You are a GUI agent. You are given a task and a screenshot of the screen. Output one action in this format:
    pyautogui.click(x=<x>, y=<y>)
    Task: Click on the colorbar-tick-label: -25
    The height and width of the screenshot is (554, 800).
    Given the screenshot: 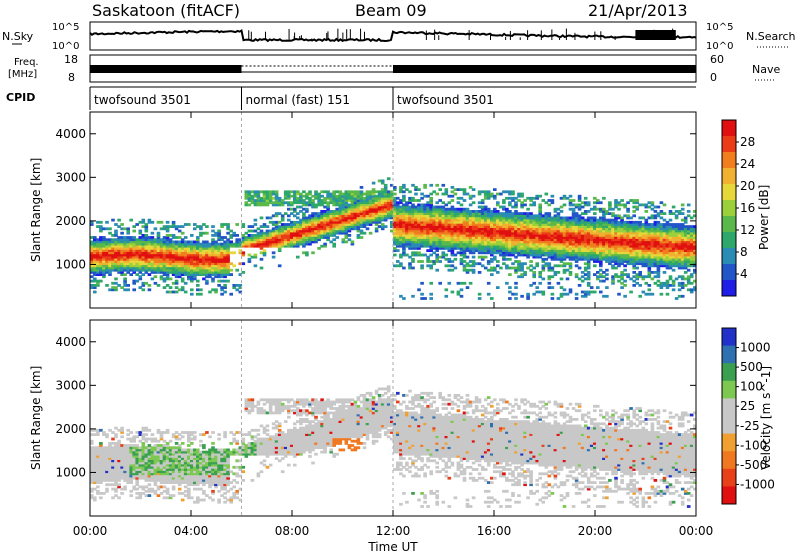 What is the action you would take?
    pyautogui.click(x=750, y=426)
    